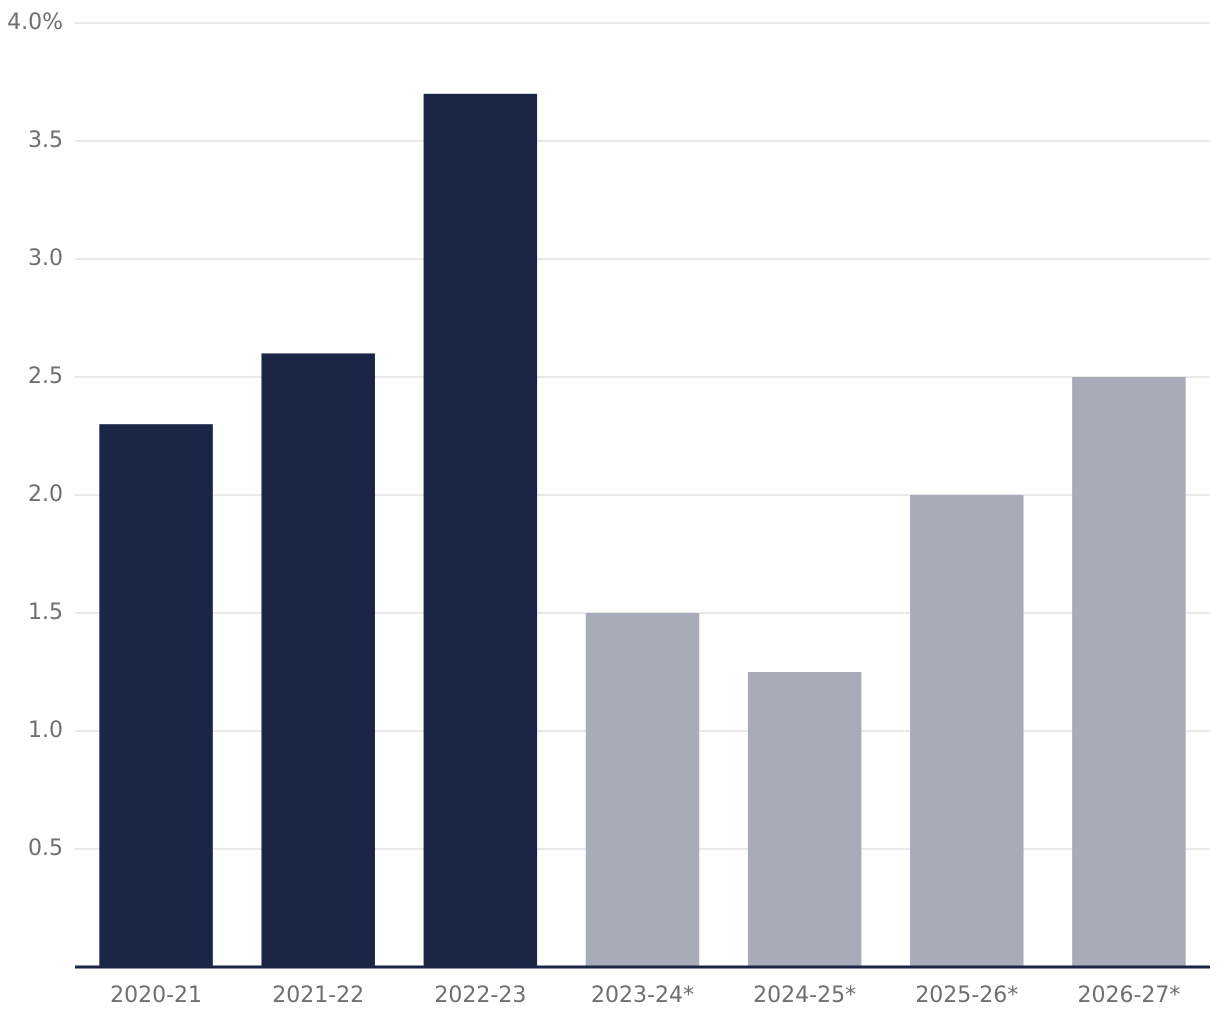 This screenshot has width=1220, height=1020. What do you see at coordinates (966, 995) in the screenshot?
I see `x-tick-label: 2025-26*` at bounding box center [966, 995].